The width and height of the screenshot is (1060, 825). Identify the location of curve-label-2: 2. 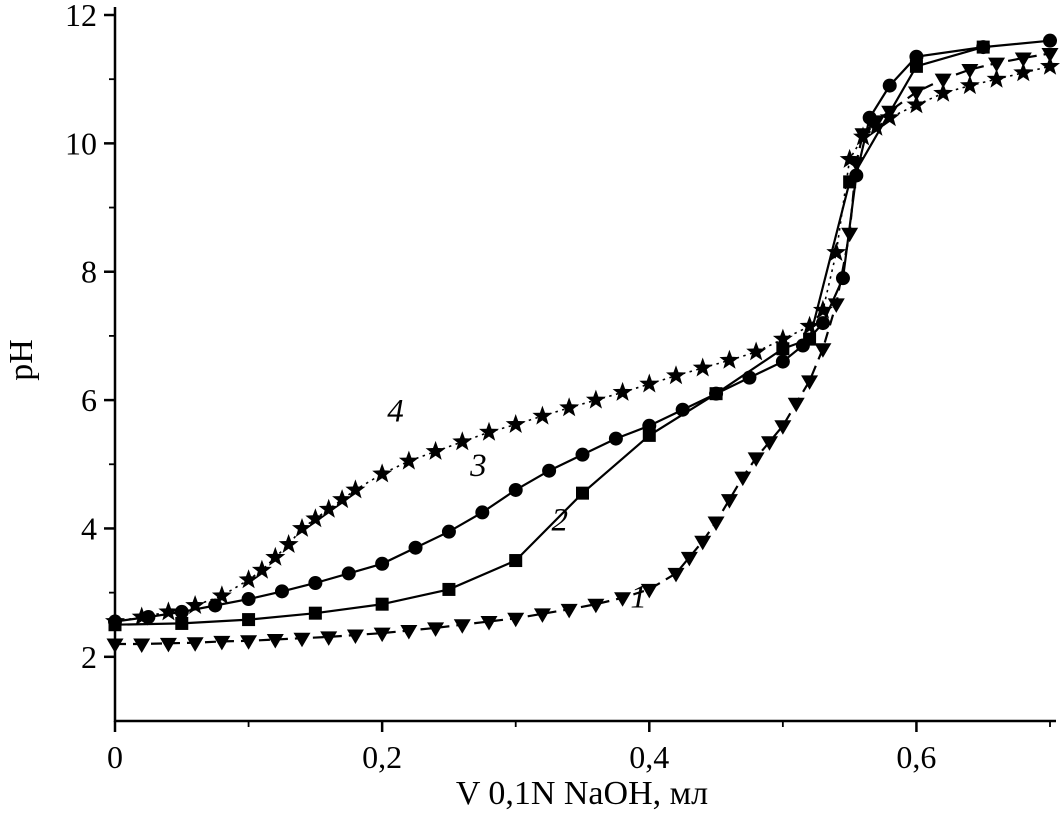
(560, 520).